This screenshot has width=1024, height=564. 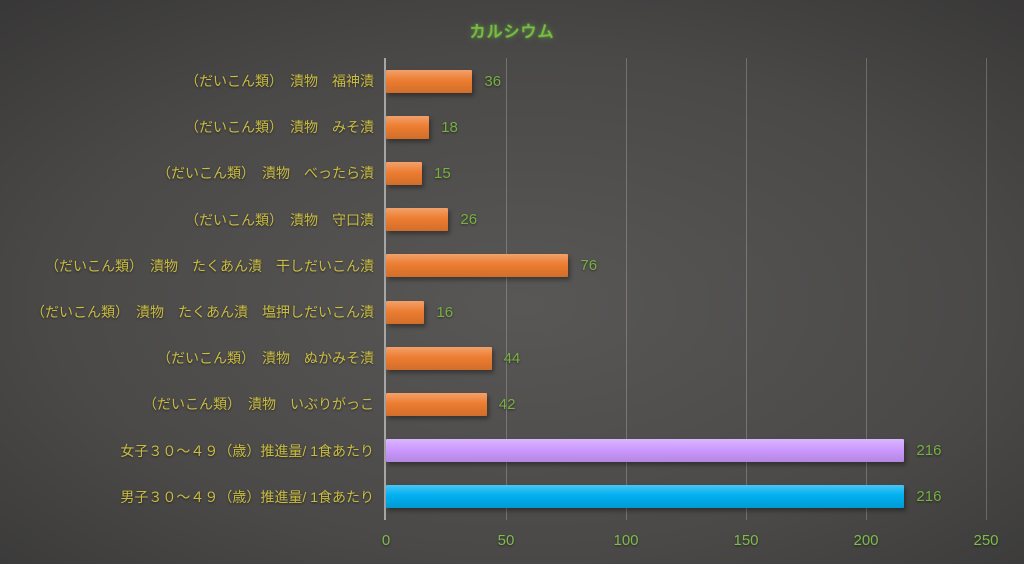 I want to click on category-label: （だいこん類） 漬物 べったら漬, so click(x=265, y=173).